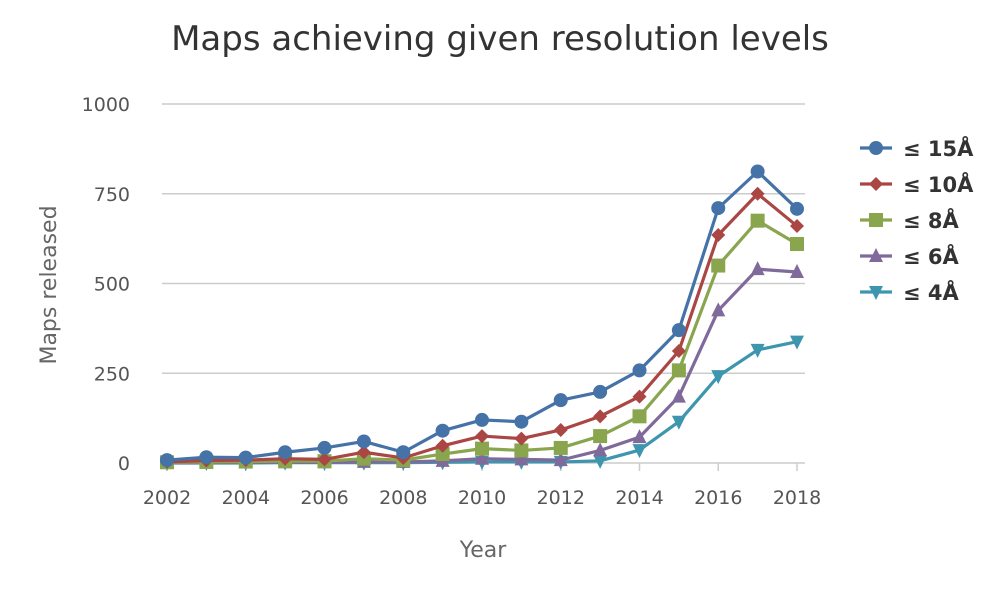 This screenshot has width=1000, height=600. What do you see at coordinates (797, 498) in the screenshot?
I see `x-tick-label: 2018` at bounding box center [797, 498].